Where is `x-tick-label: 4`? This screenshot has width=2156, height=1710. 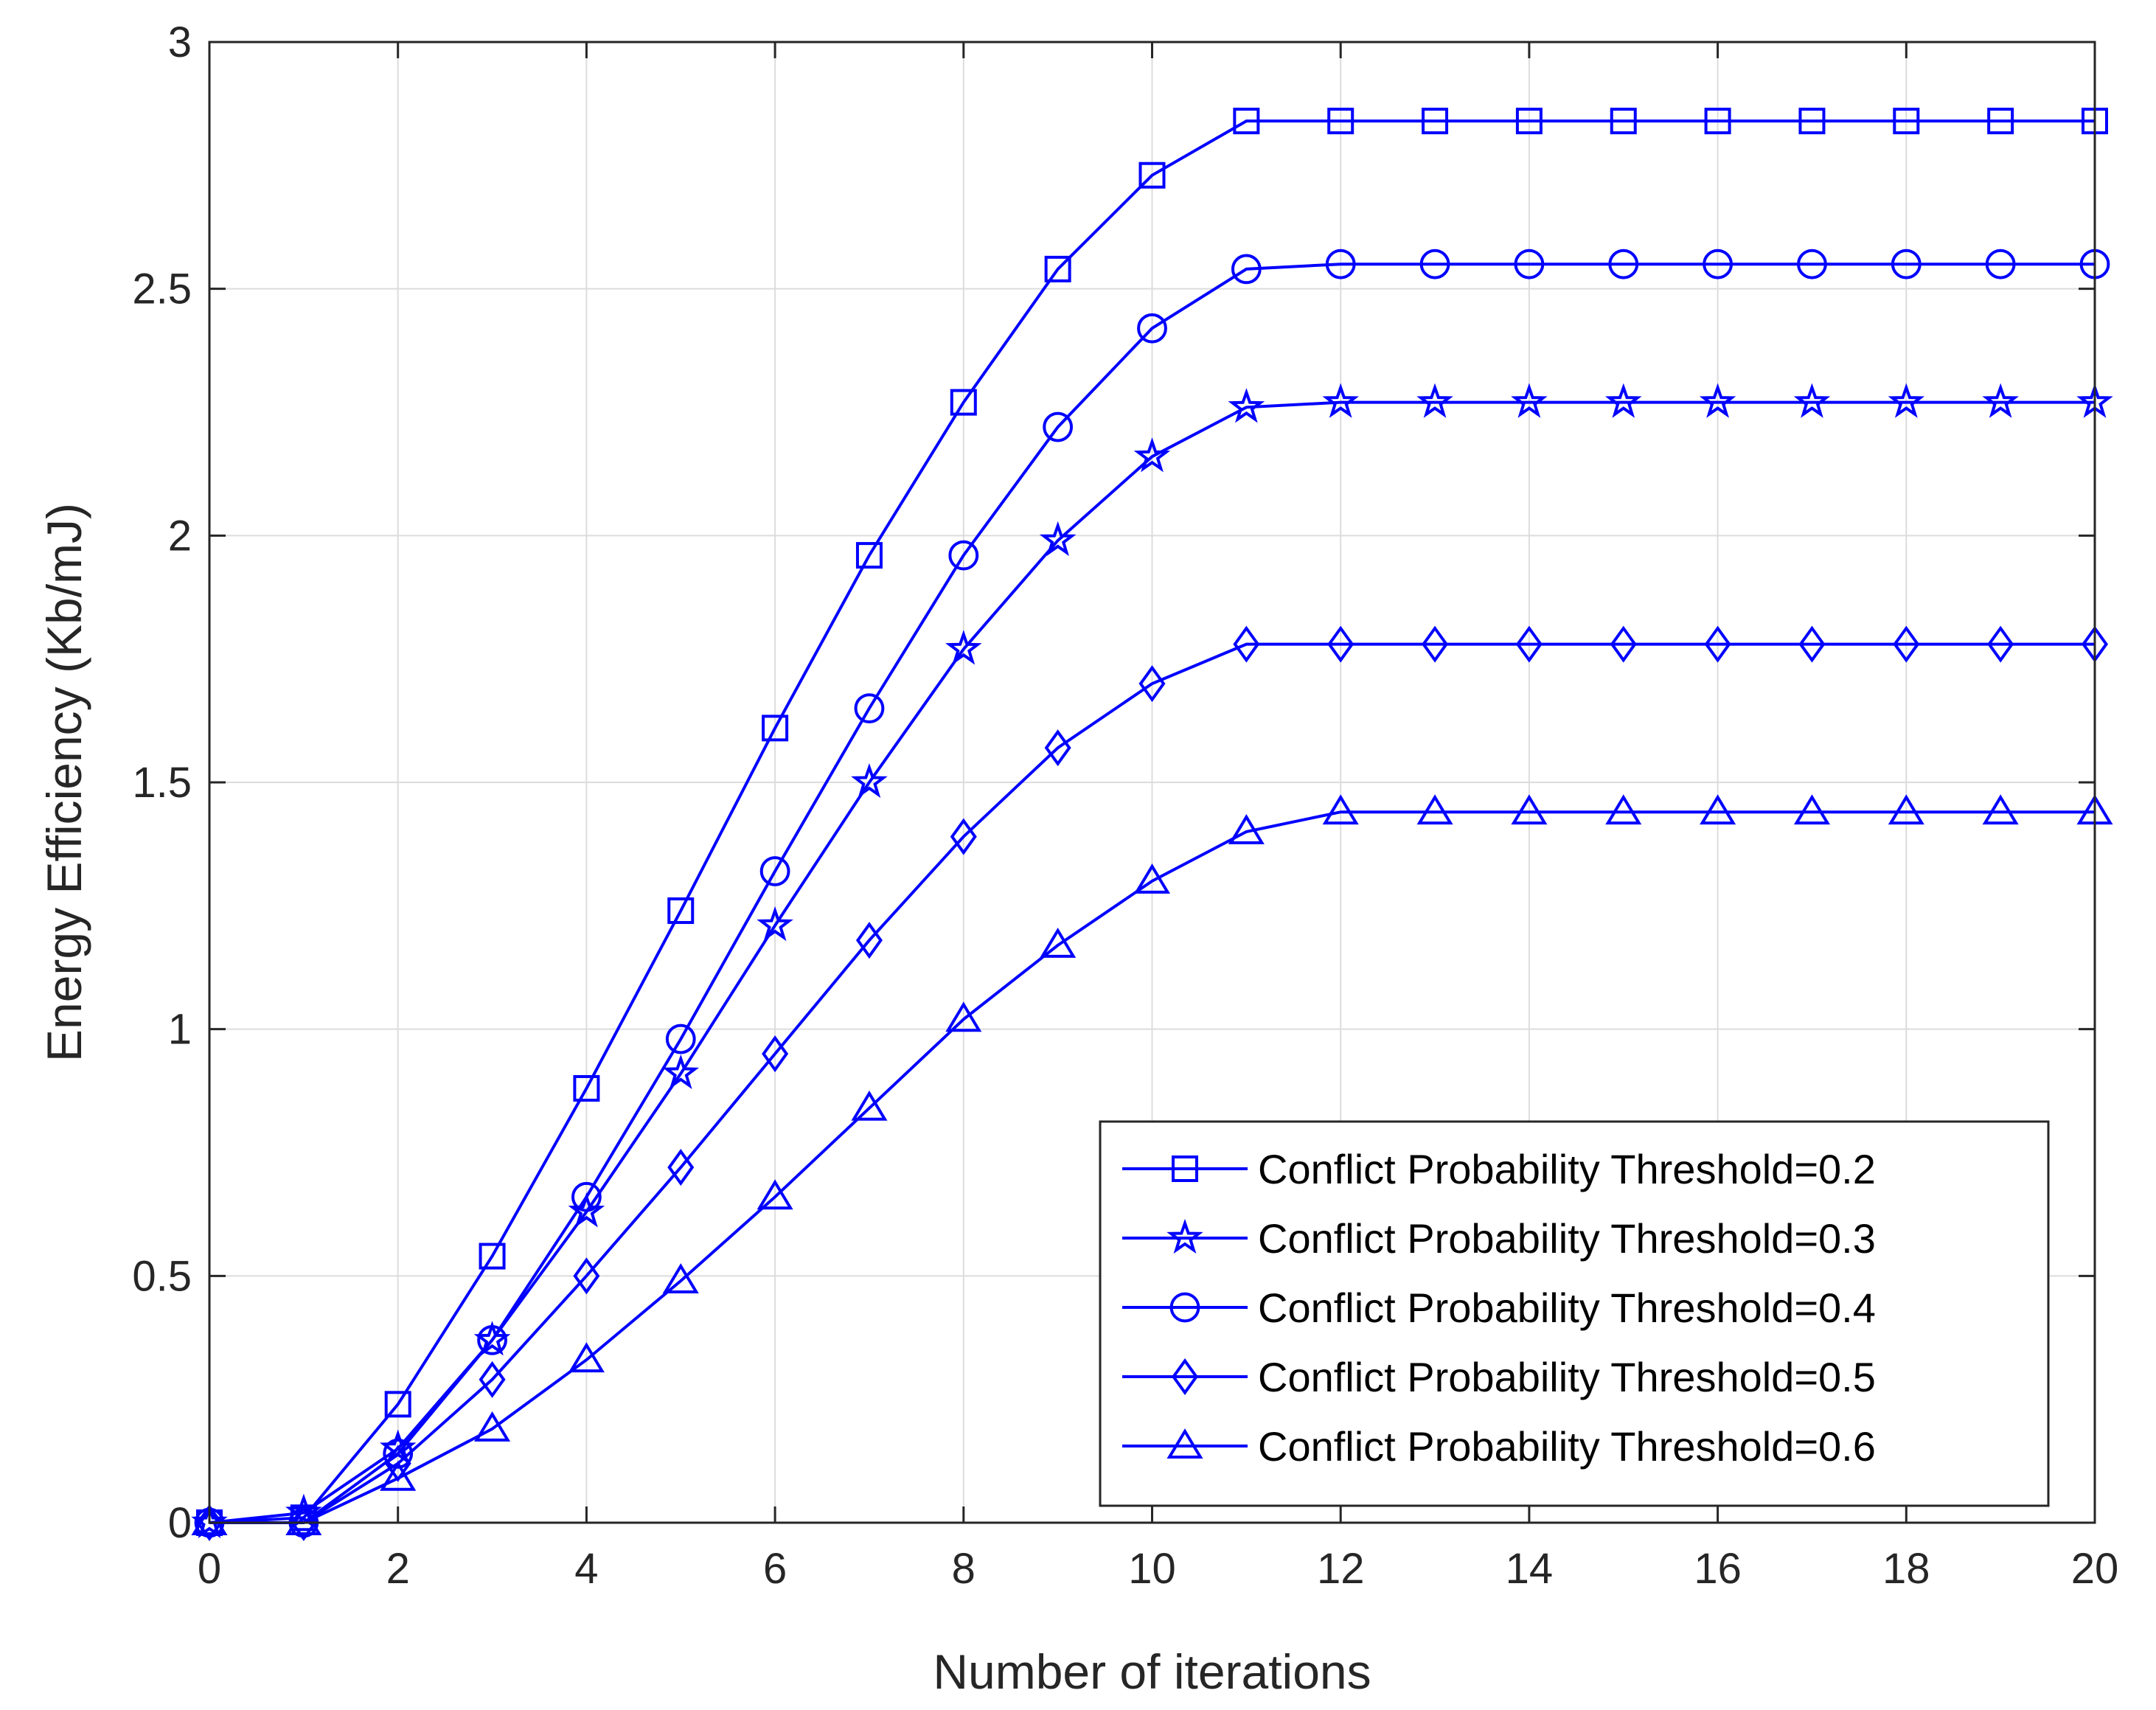 x-tick-label: 4 is located at coordinates (586, 1569).